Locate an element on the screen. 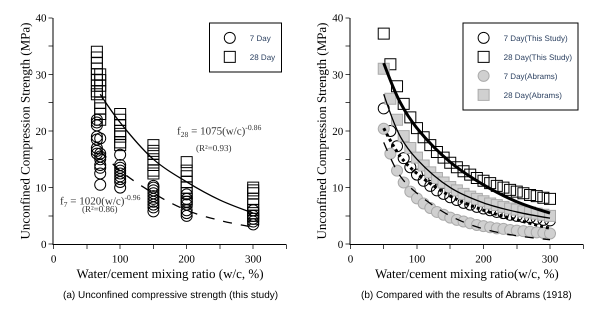 The height and width of the screenshot is (314, 600). legend-label: 7 Day is located at coordinates (260, 38).